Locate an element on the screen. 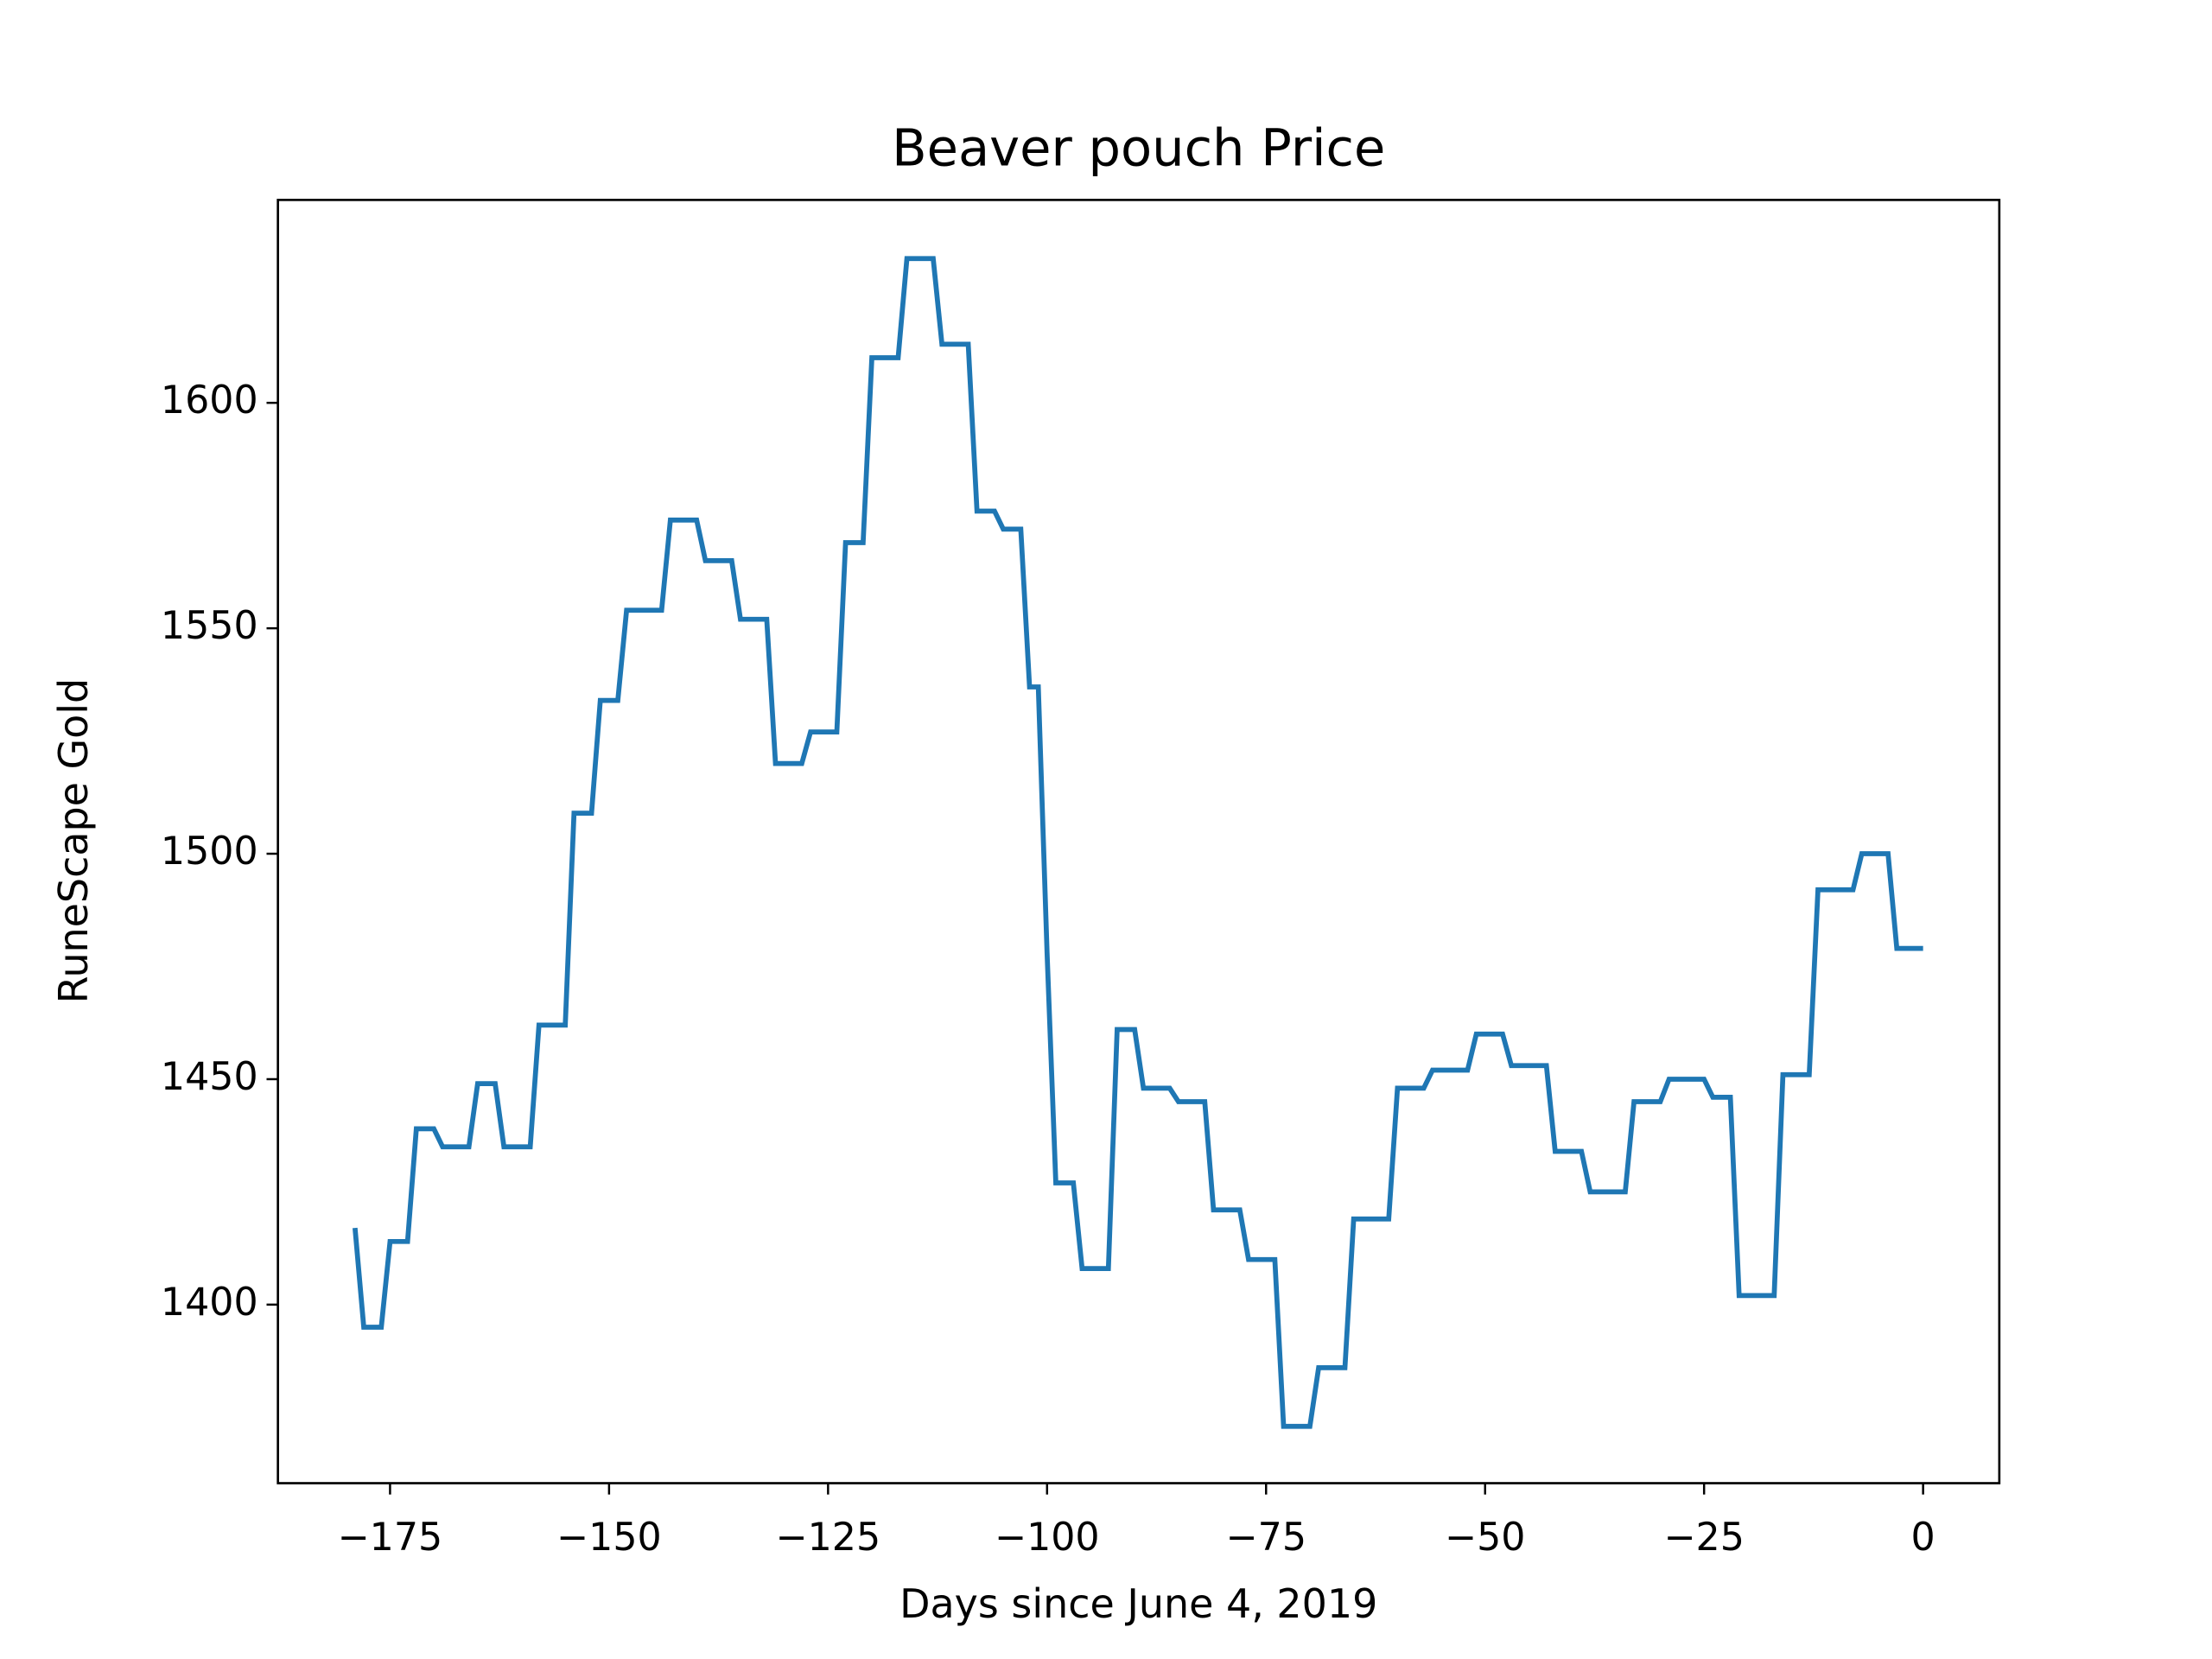 This screenshot has height=1659, width=2212. y-tick-label: 1550 is located at coordinates (209, 626).